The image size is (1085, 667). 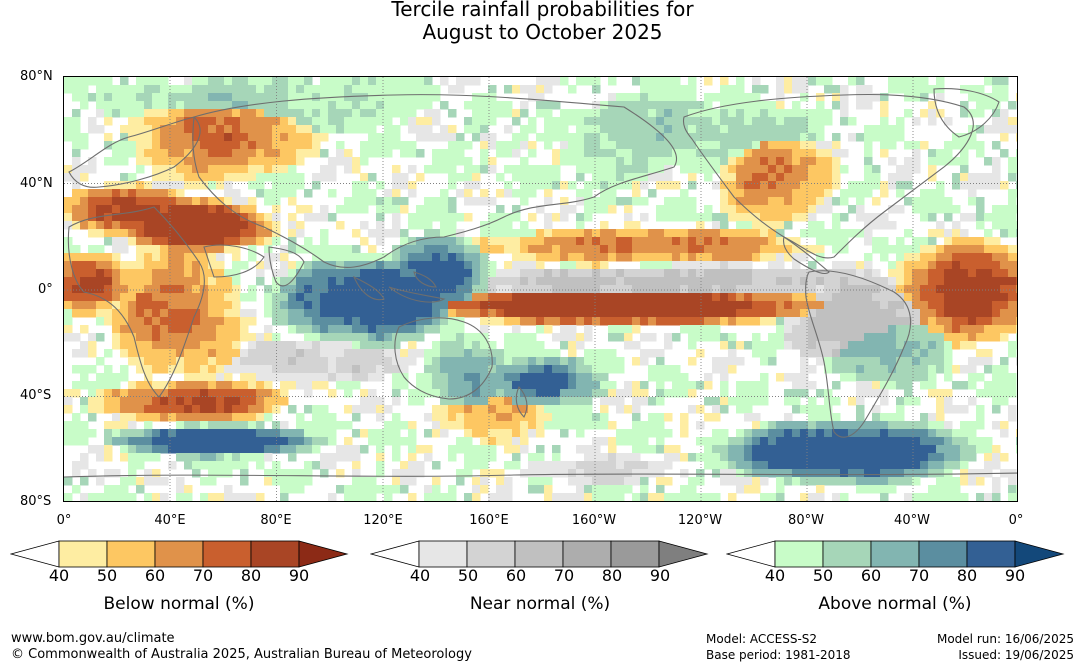 I want to click on legend-above-normal-colorbar, so click(x=895, y=554).